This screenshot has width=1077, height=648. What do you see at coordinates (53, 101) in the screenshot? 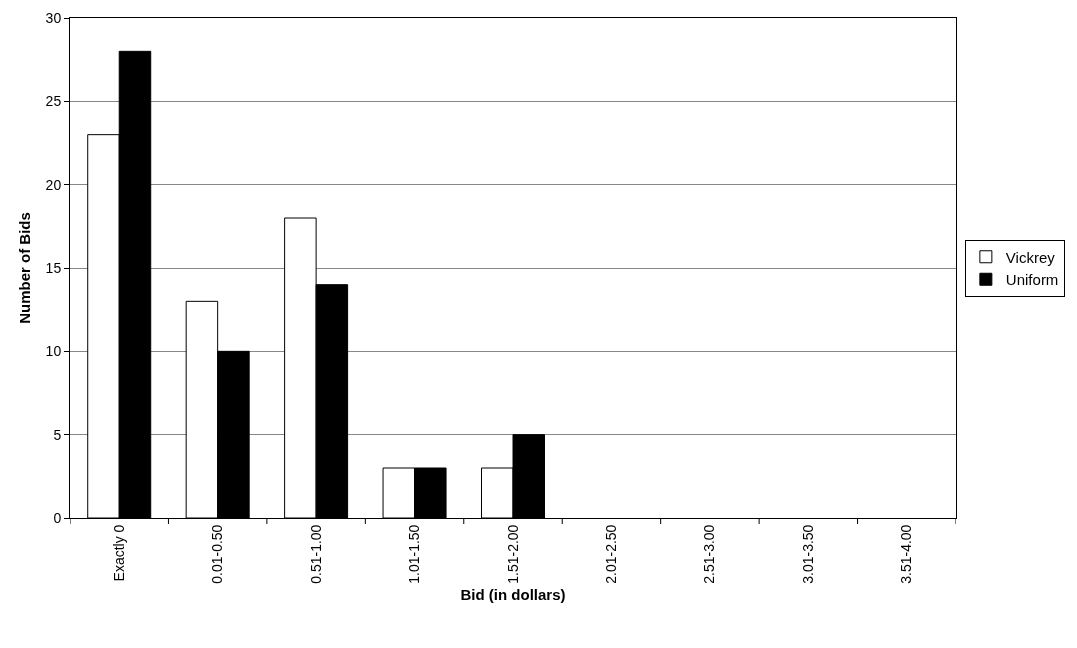
I see `y-tick-label: 25` at bounding box center [53, 101].